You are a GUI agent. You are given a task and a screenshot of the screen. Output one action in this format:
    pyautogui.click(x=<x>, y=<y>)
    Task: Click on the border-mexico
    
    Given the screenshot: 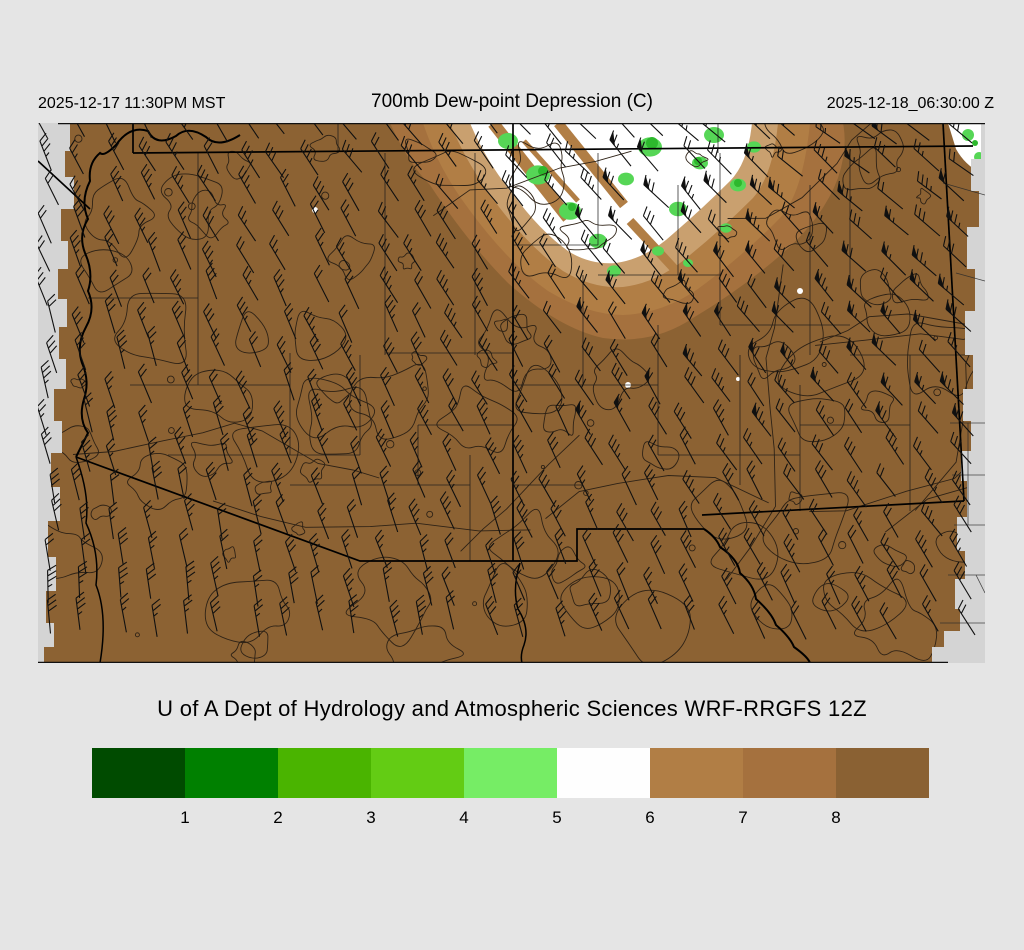 What is the action you would take?
    pyautogui.click(x=389, y=509)
    